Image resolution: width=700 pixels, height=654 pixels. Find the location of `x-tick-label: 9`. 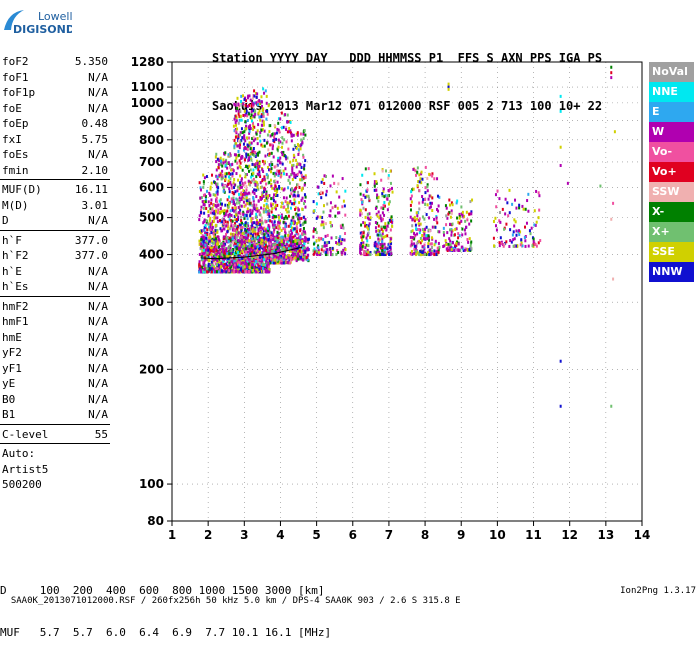

x-tick-label: 9 is located at coordinates (461, 535).